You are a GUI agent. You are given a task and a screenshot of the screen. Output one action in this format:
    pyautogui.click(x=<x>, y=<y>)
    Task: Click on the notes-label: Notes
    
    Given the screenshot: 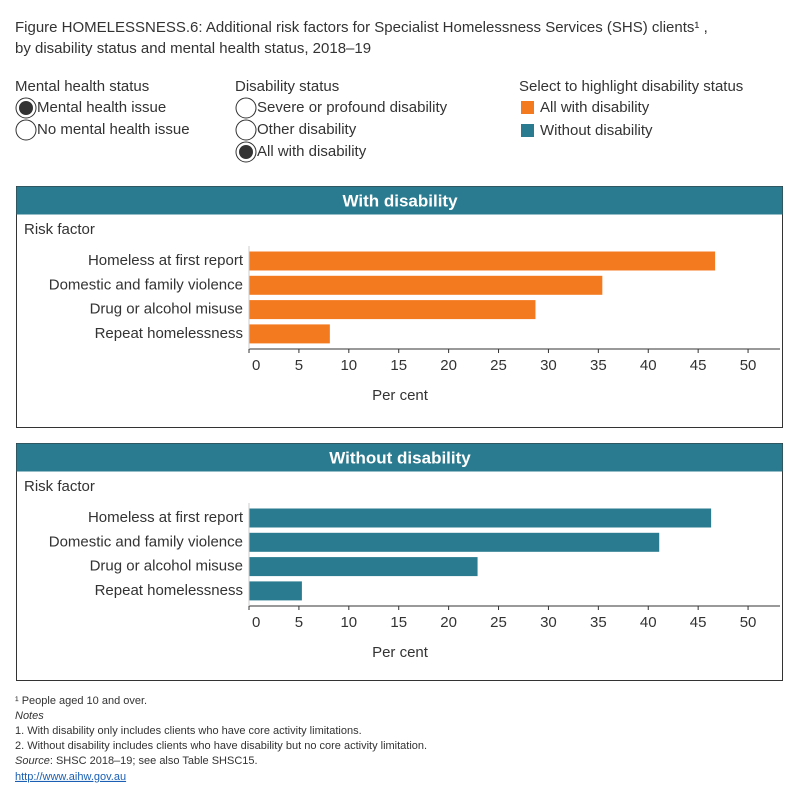 What is the action you would take?
    pyautogui.click(x=29, y=716)
    